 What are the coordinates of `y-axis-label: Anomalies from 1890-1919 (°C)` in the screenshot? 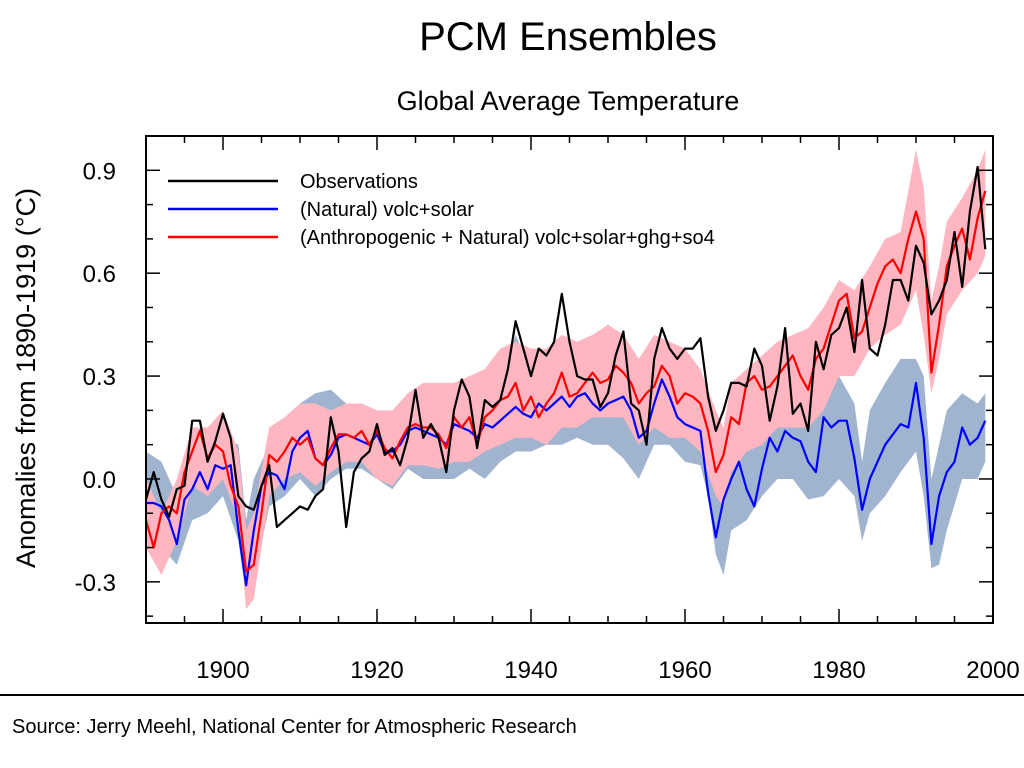 It's located at (26, 378).